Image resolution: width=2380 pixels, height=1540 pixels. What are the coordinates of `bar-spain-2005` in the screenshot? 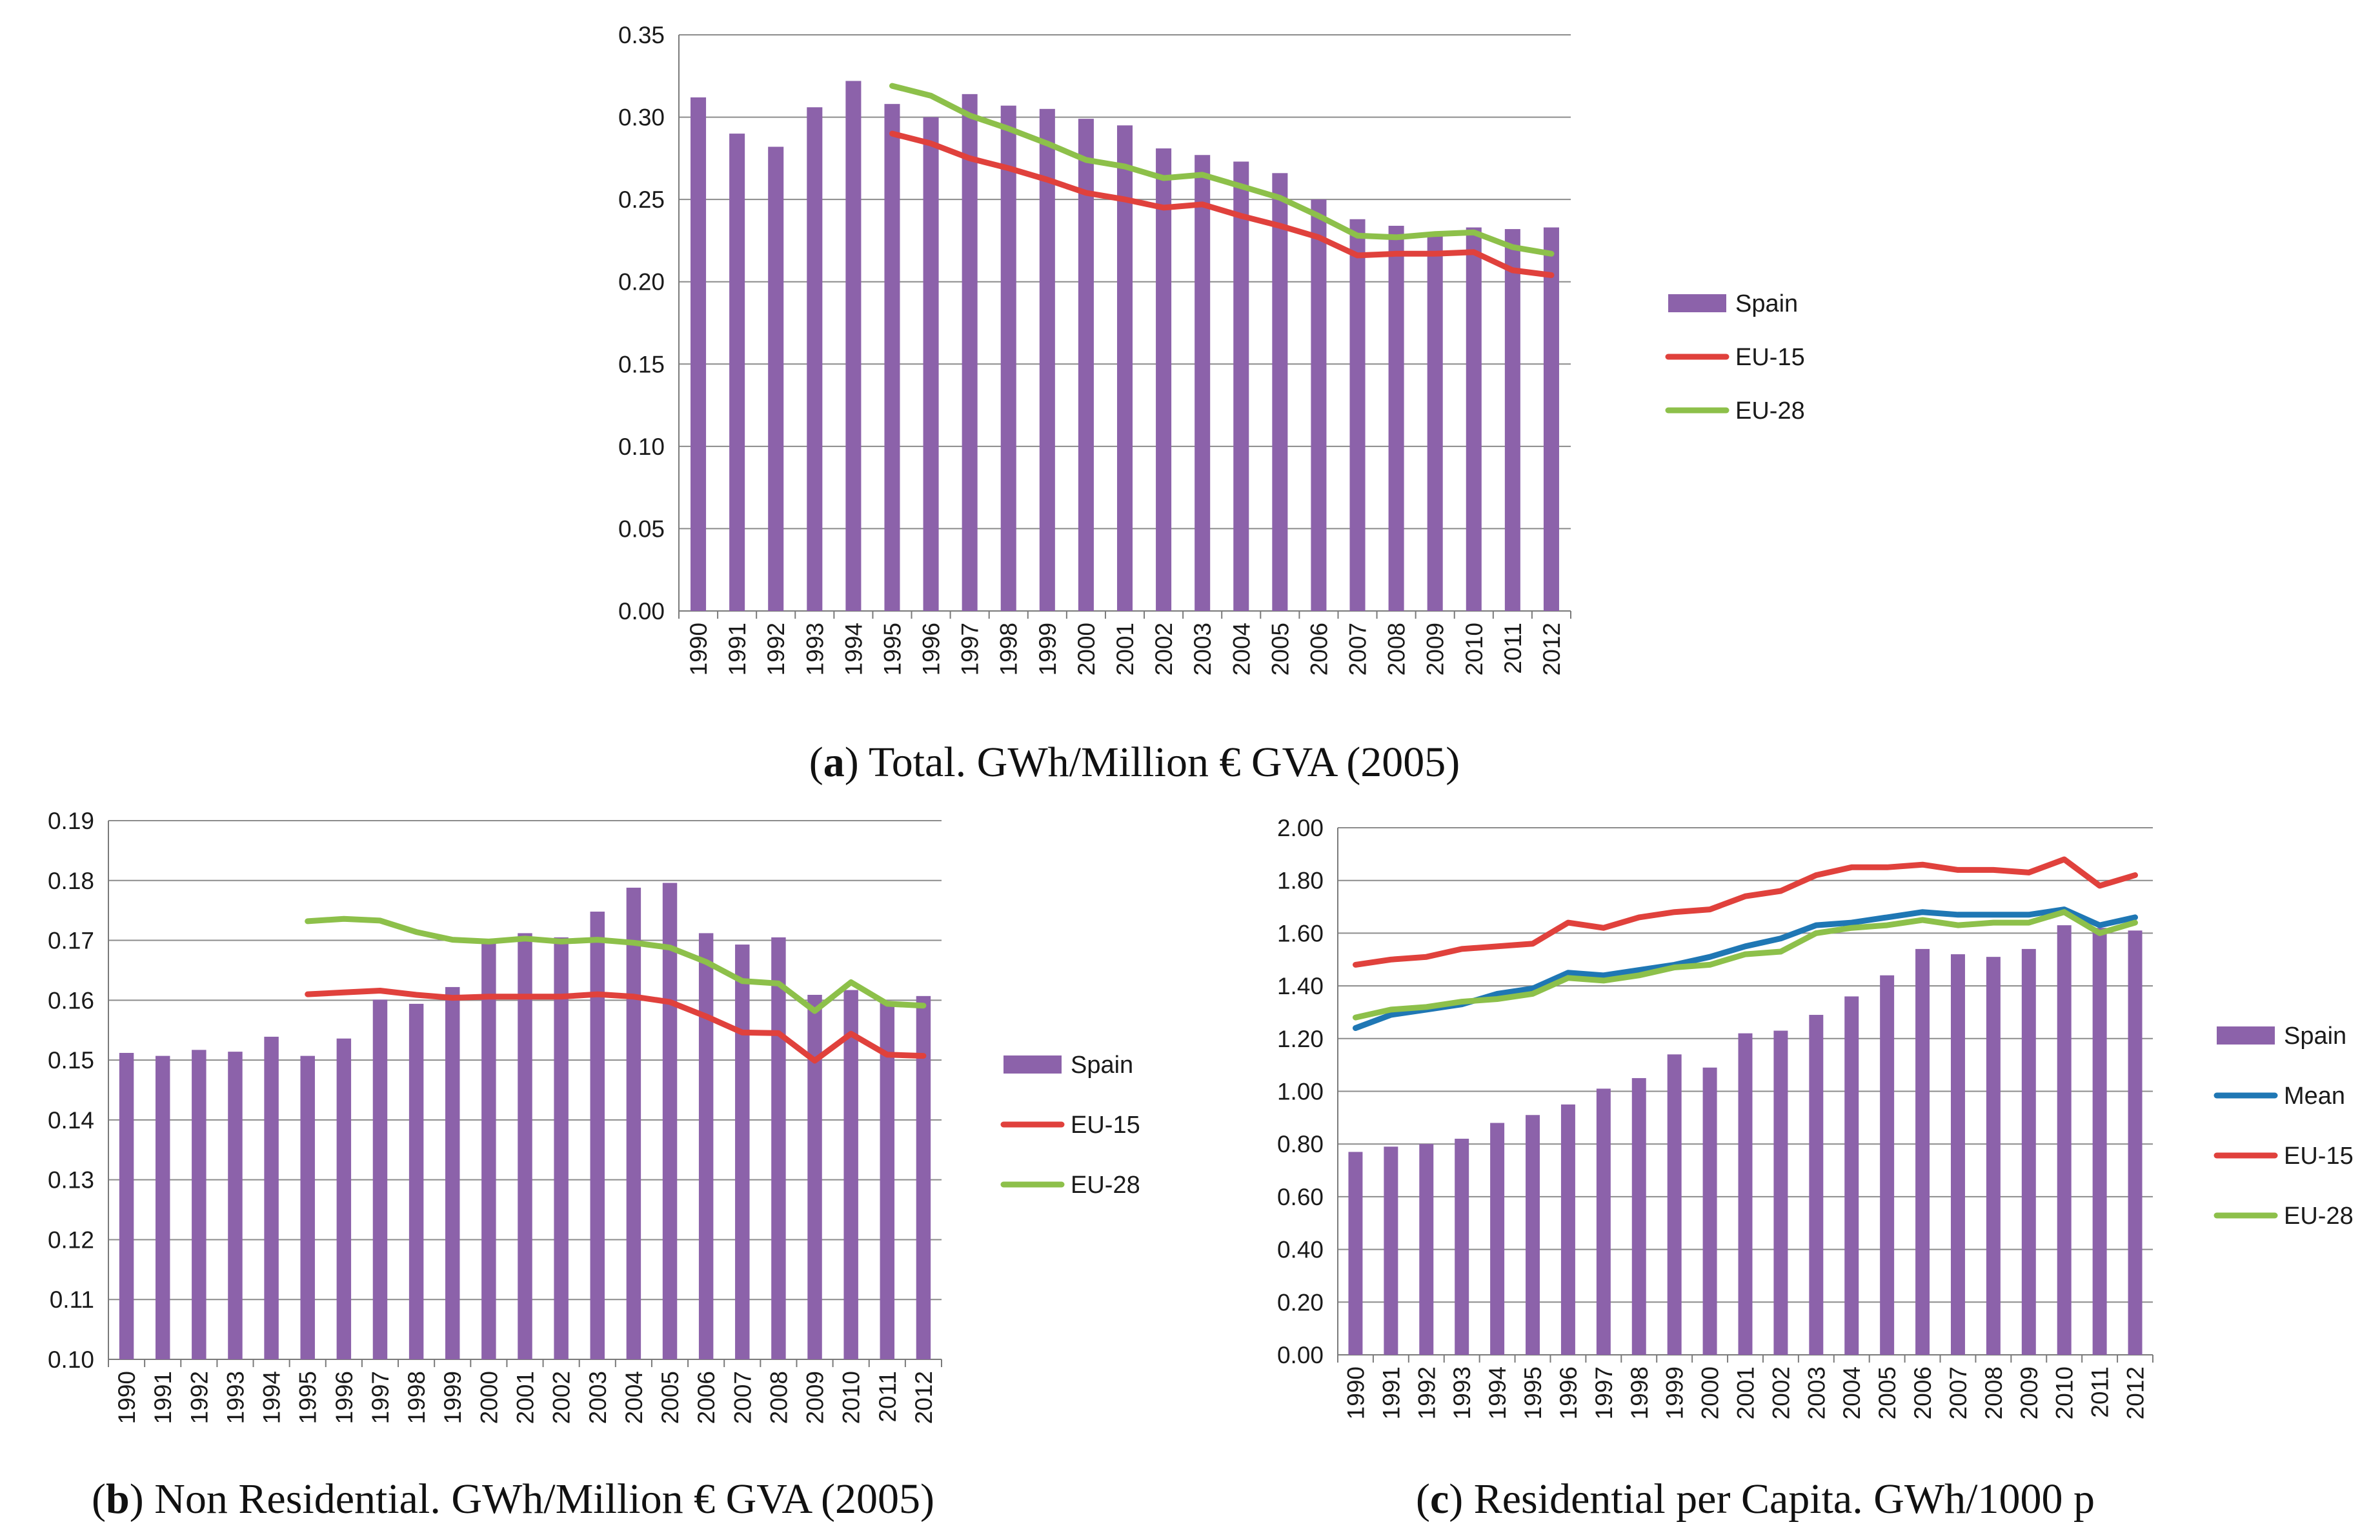 It's located at (670, 1121).